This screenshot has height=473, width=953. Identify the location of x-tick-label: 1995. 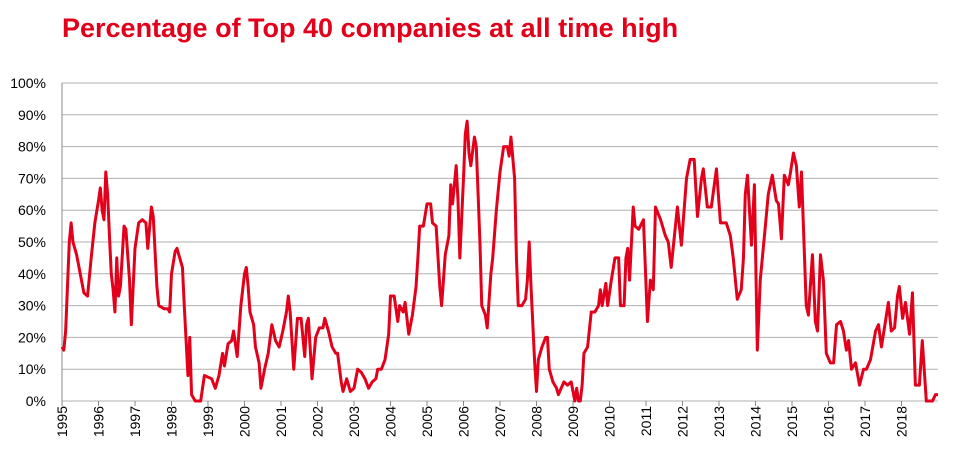
(62, 421).